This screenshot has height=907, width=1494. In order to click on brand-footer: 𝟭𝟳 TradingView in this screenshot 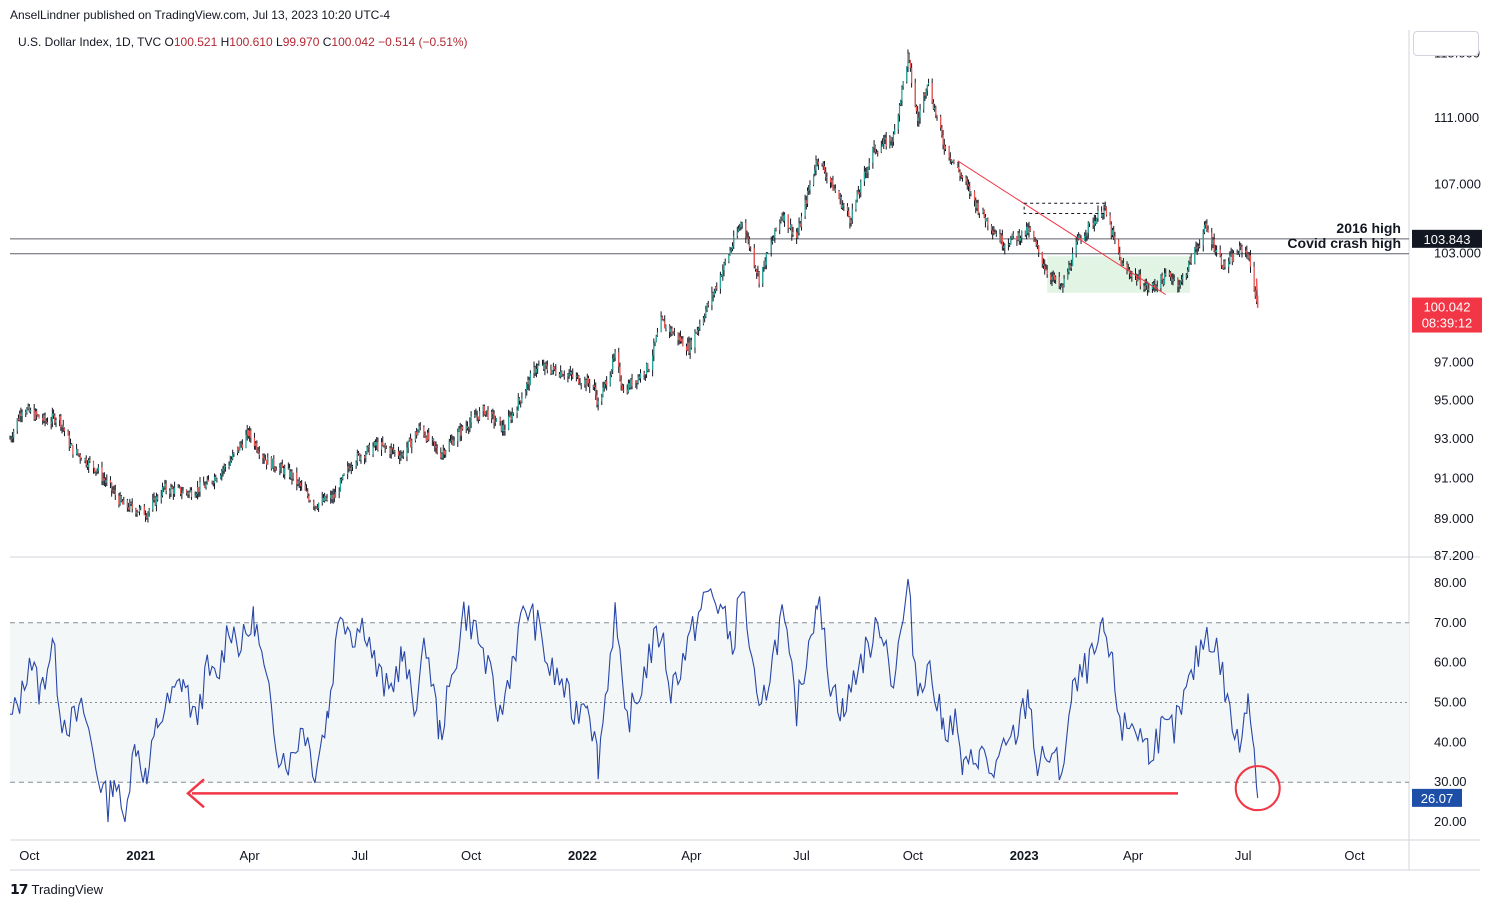, I will do `click(56, 889)`.